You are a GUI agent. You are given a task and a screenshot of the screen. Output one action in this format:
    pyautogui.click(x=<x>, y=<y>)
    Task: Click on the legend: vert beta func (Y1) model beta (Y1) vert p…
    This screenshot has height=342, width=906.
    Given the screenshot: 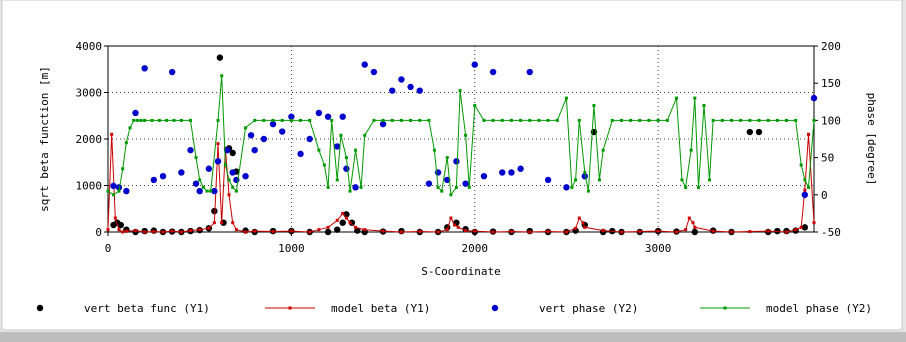 What is the action you would take?
    pyautogui.click(x=454, y=308)
    